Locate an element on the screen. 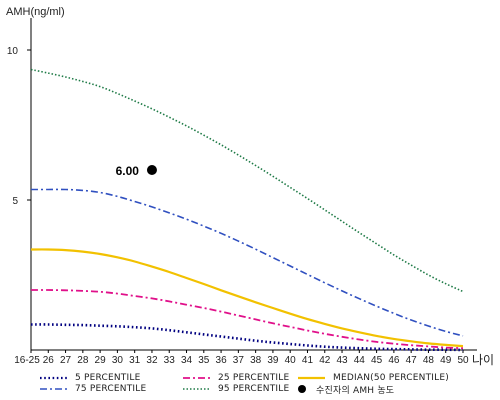  x-tick-label: 49 is located at coordinates (446, 360).